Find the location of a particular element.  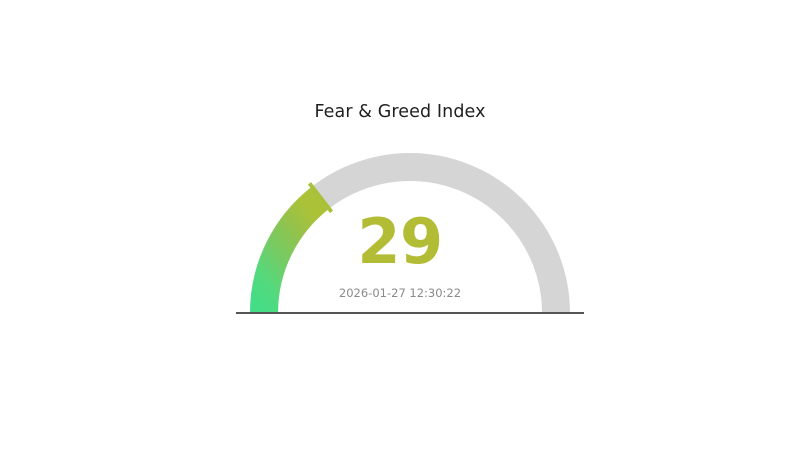

gauge-timestamp: 2026-01-27 12:30:22 is located at coordinates (400, 293).